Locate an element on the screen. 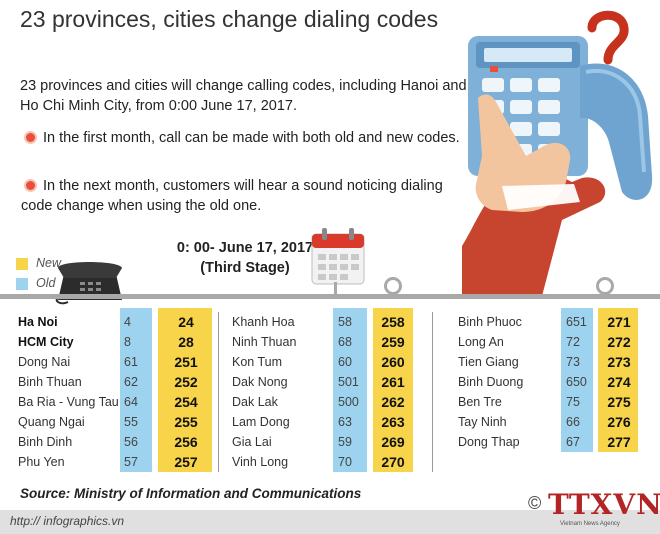 This screenshot has height=534, width=660. old-code: 650 is located at coordinates (576, 382).